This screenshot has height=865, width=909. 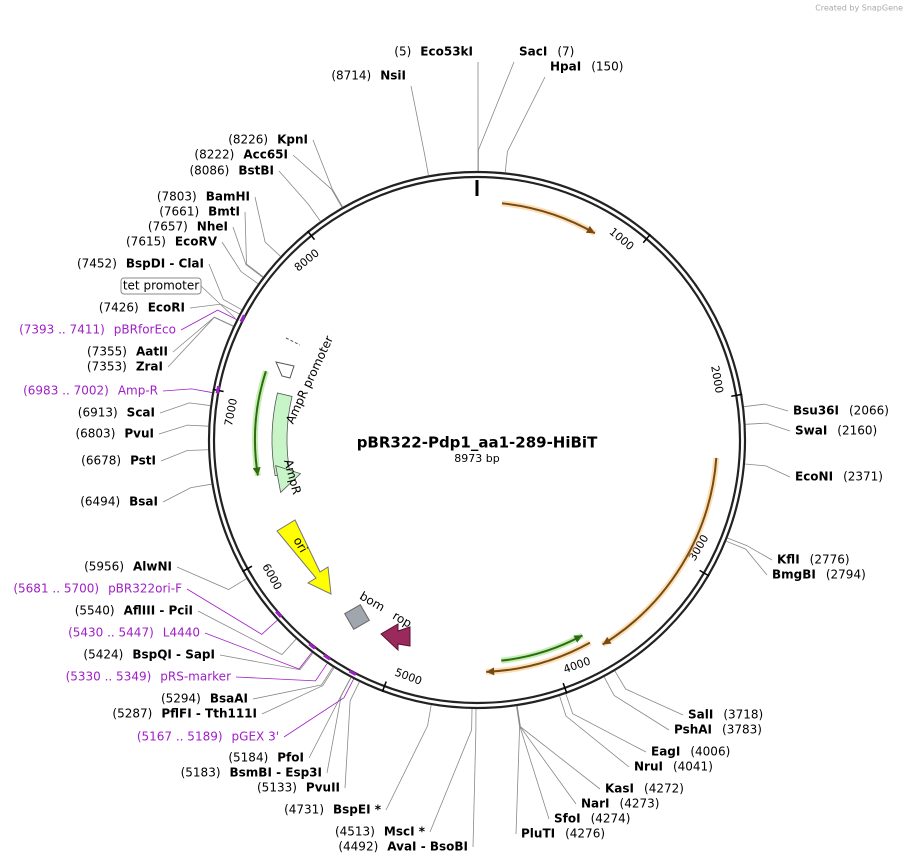 I want to click on enzyme-position: (2160), so click(x=857, y=431).